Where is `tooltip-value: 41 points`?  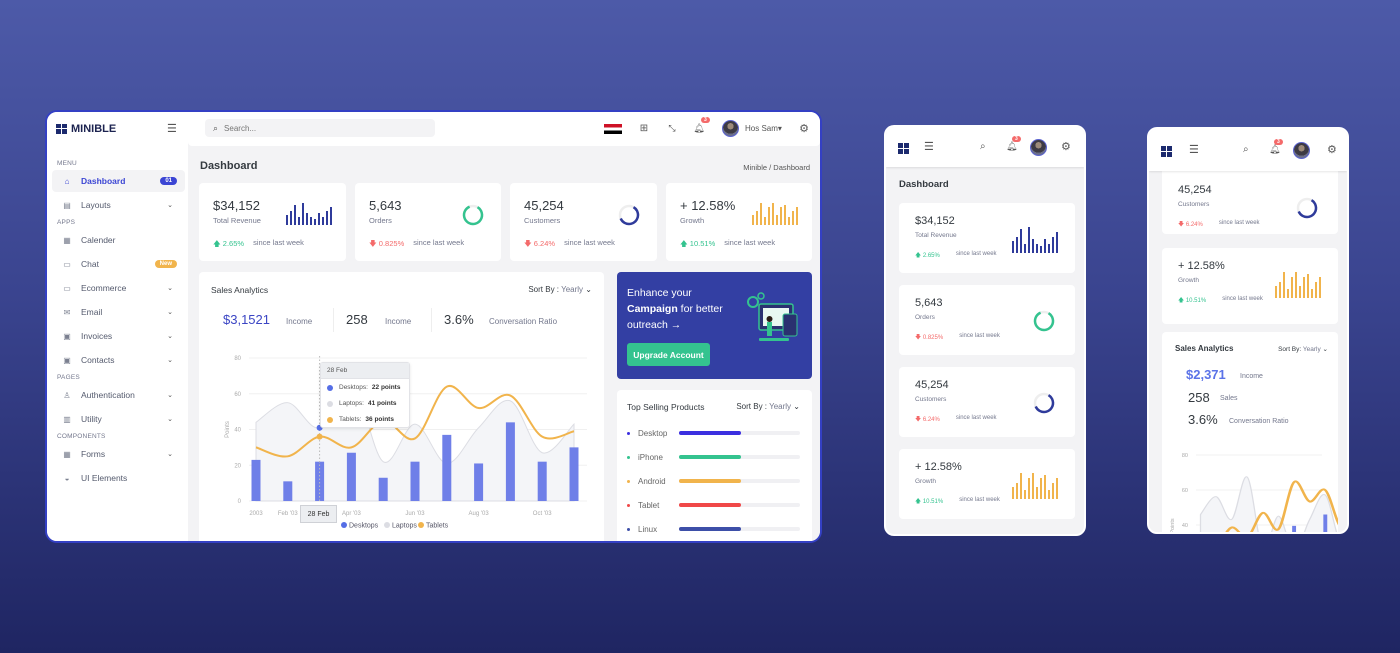 tooltip-value: 41 points is located at coordinates (382, 403).